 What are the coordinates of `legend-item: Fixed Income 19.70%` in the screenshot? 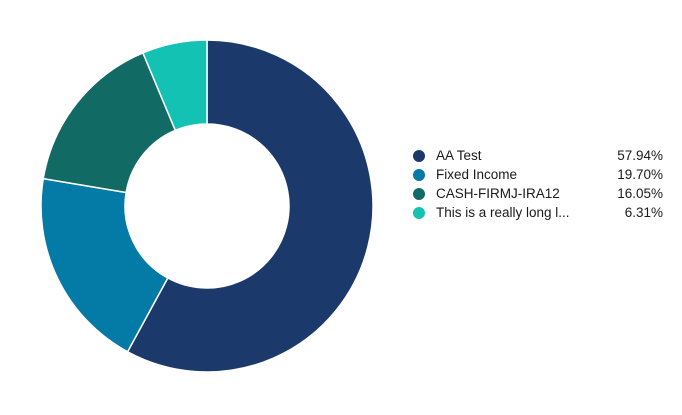 It's located at (538, 174).